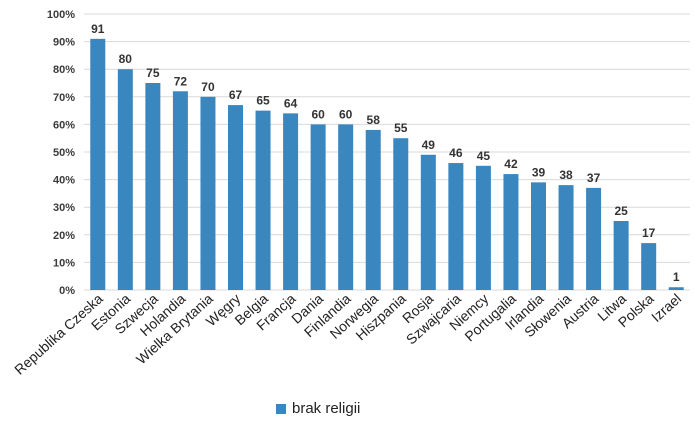 The width and height of the screenshot is (695, 431). What do you see at coordinates (181, 81) in the screenshot?
I see `bar-value-label: 72` at bounding box center [181, 81].